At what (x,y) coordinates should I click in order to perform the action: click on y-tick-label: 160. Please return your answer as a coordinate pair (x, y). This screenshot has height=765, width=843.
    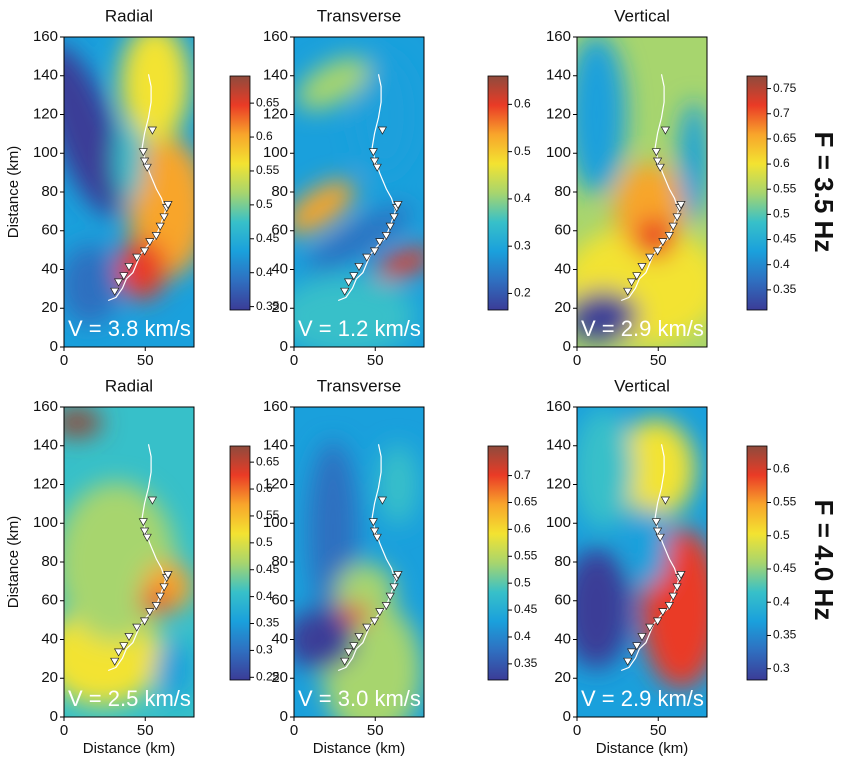
    Looking at the image, I should click on (45, 36).